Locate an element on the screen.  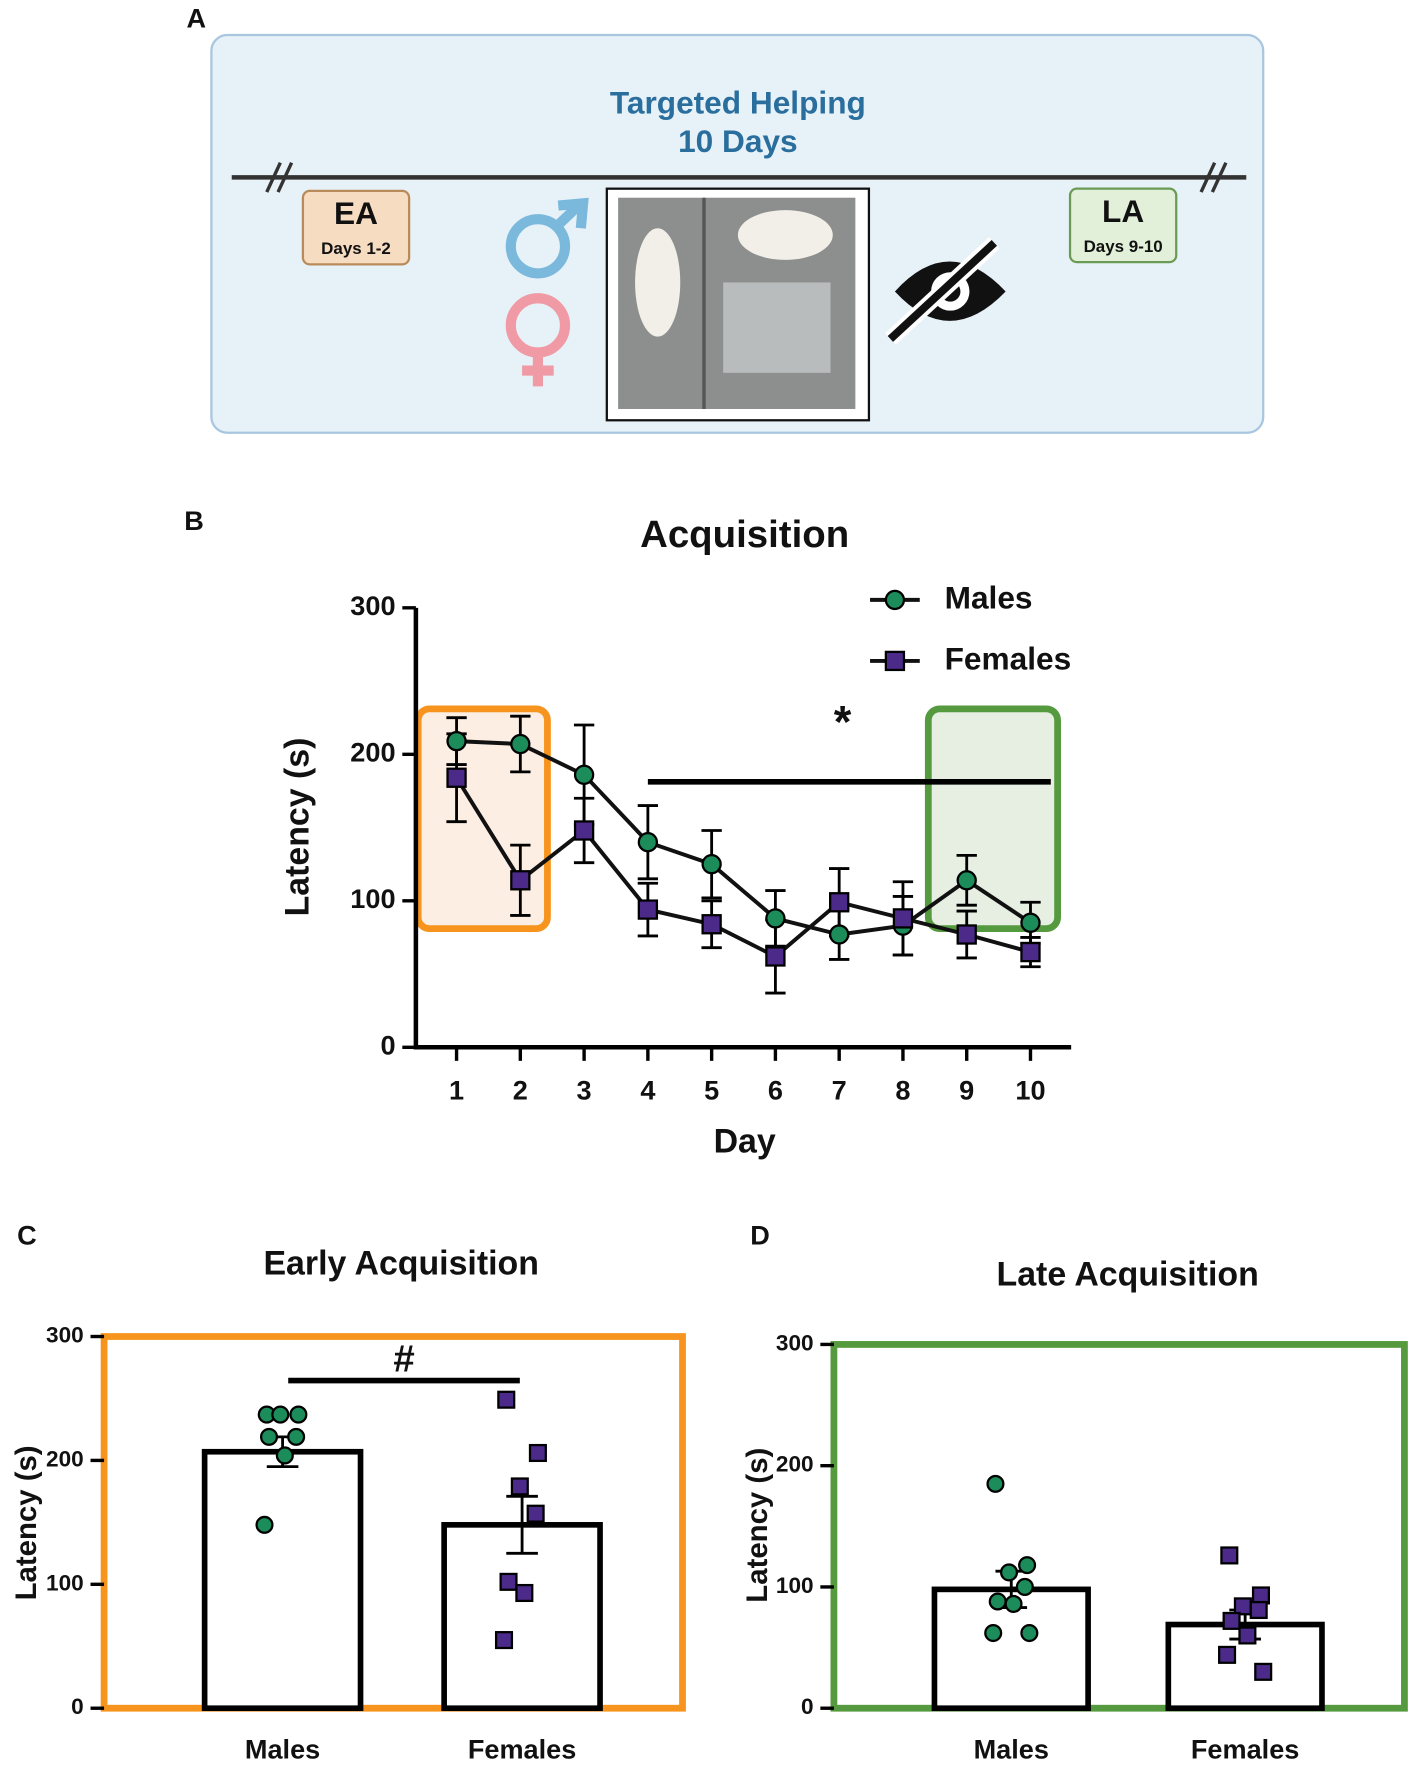
diagram-title: 10 Days is located at coordinates (738, 141).